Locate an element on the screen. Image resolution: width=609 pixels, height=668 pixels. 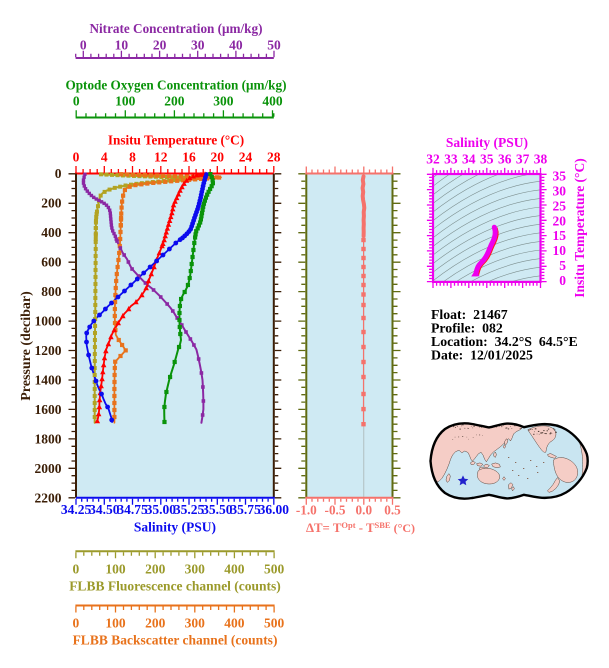
svg-text: 36 is located at coordinates (505, 159).